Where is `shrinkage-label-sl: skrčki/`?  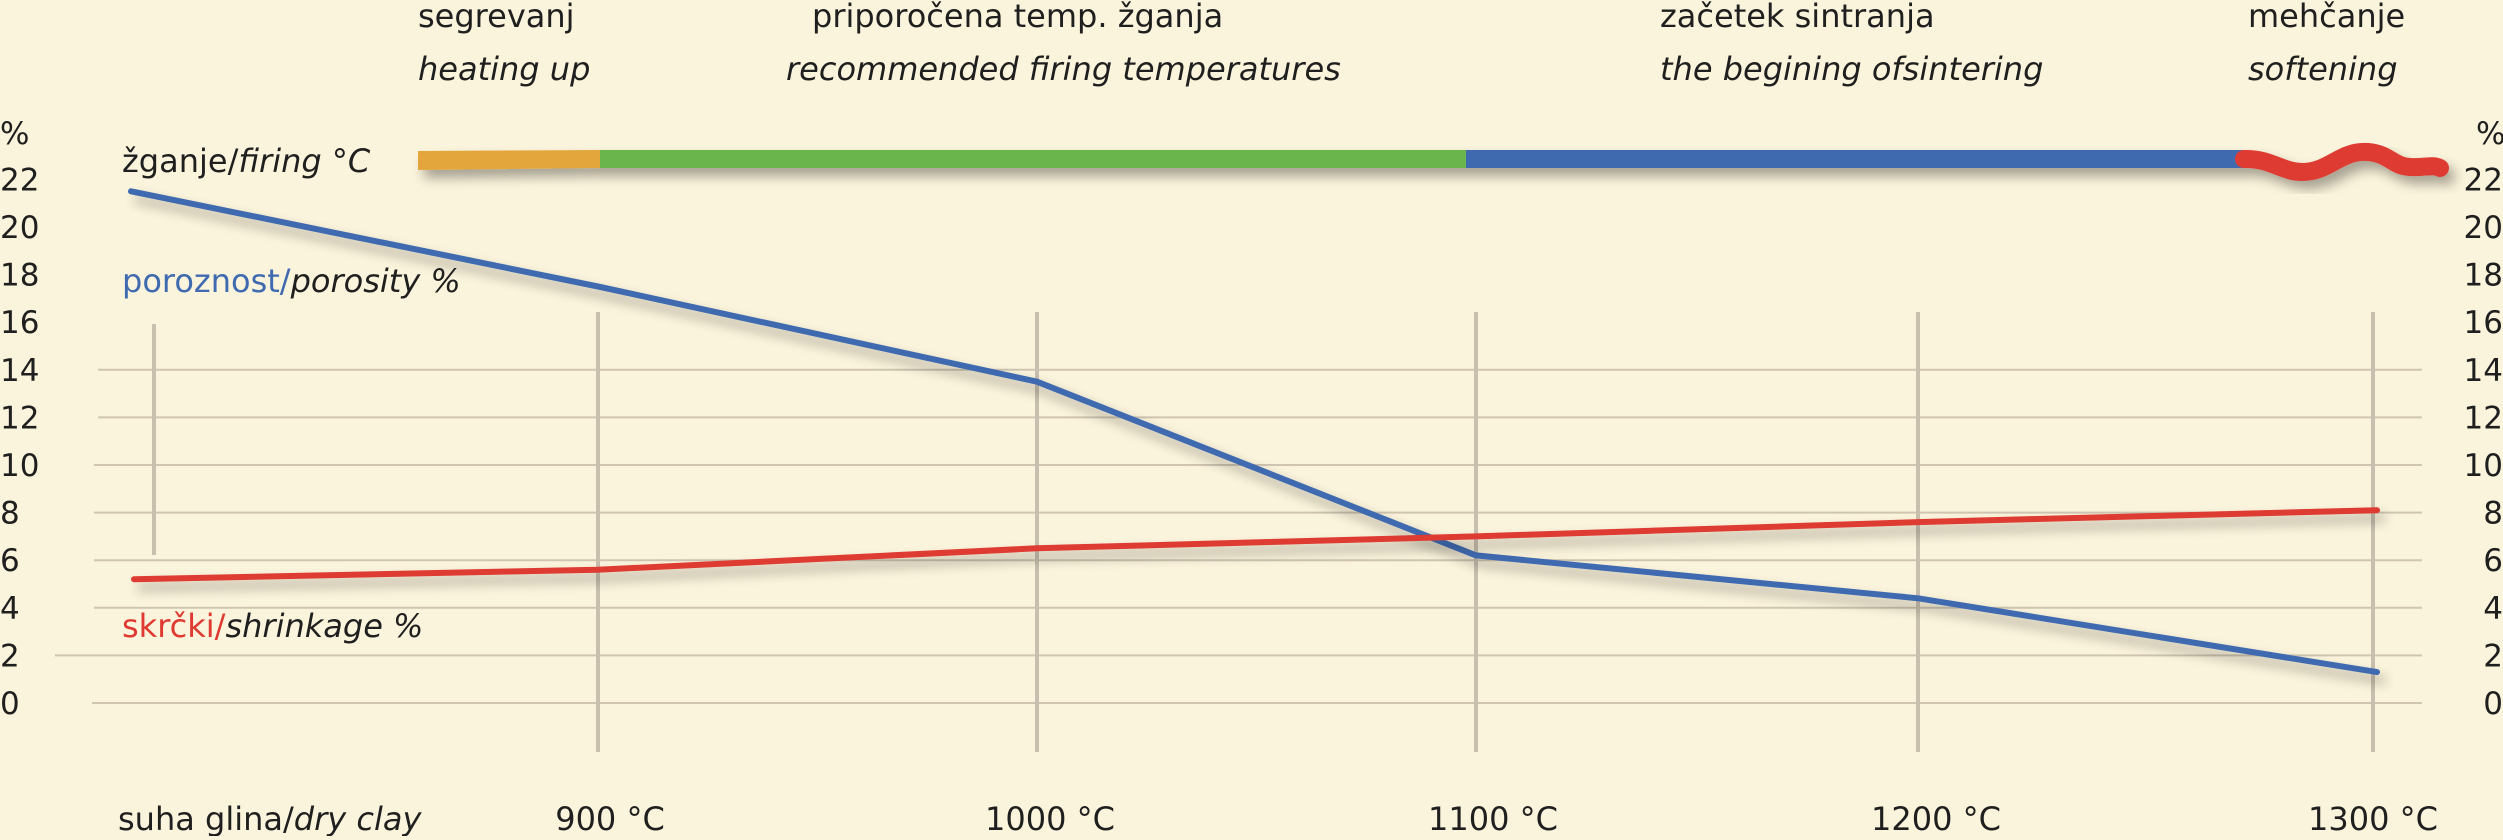 shrinkage-label-sl: skrčki/ is located at coordinates (174, 626).